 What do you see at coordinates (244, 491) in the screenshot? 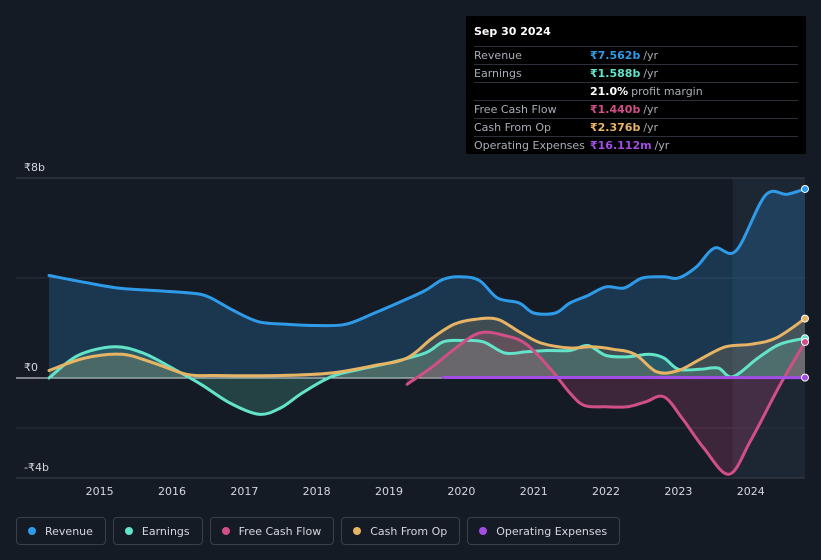
I see `x-tick-label-2017: 2017` at bounding box center [244, 491].